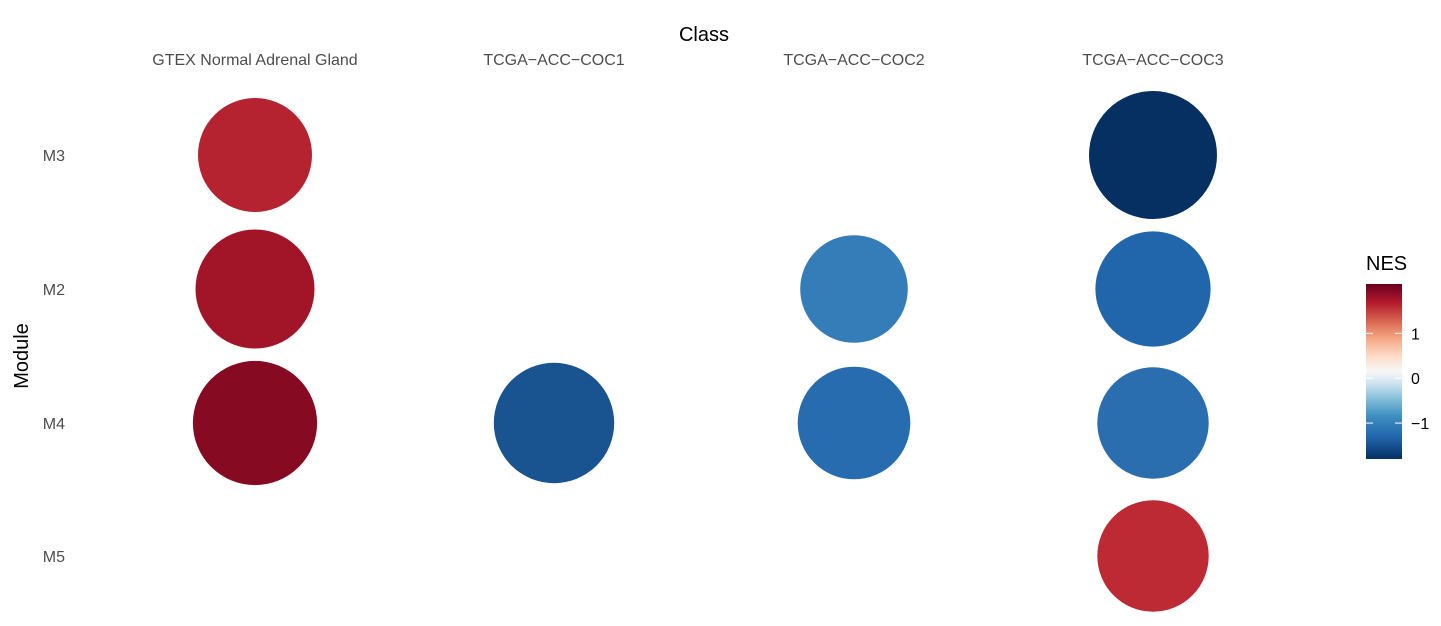 The image size is (1441, 626). Describe the element at coordinates (22, 356) in the screenshot. I see `y-axis-title: Module` at that location.